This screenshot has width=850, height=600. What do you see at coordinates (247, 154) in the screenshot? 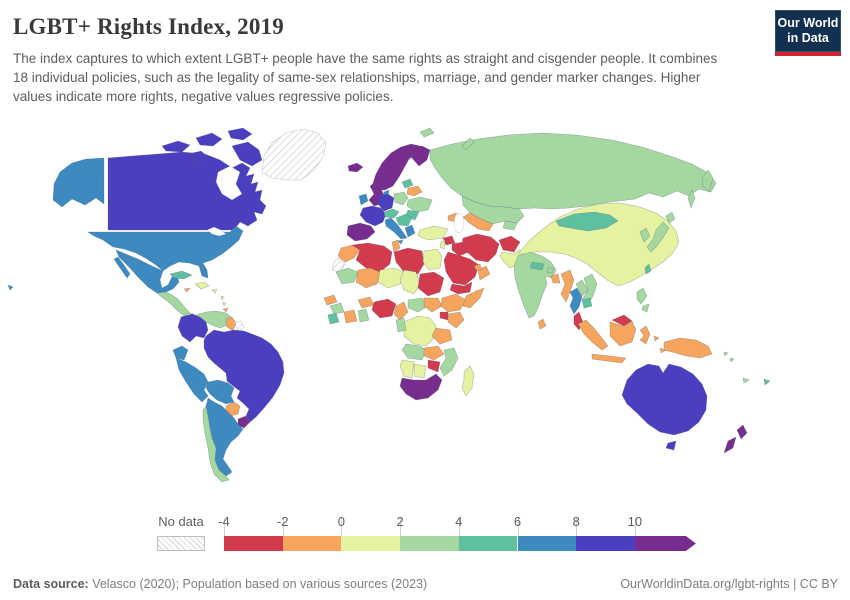
I see `country-canada-baffin` at bounding box center [247, 154].